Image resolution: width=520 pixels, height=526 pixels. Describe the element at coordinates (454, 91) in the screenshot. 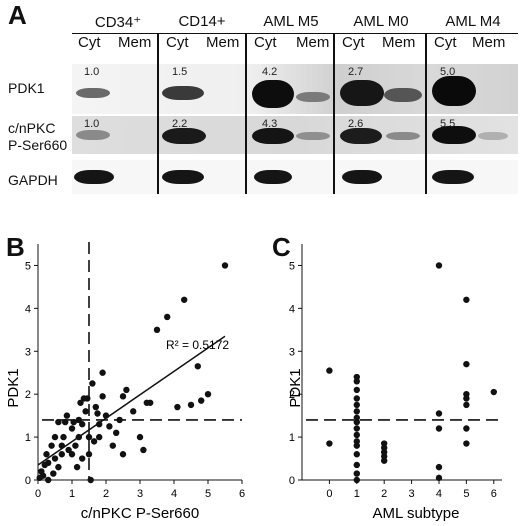

I see `band-pdk1-m4-cyt` at that location.